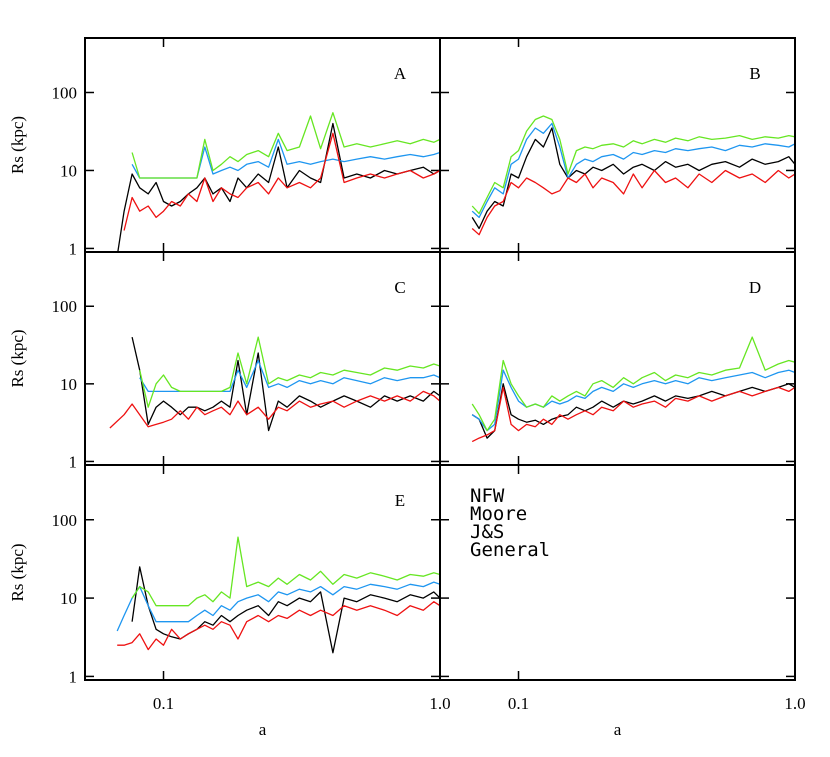 This screenshot has width=830, height=757. Describe the element at coordinates (400, 73) in the screenshot. I see `panel-label: A` at that location.